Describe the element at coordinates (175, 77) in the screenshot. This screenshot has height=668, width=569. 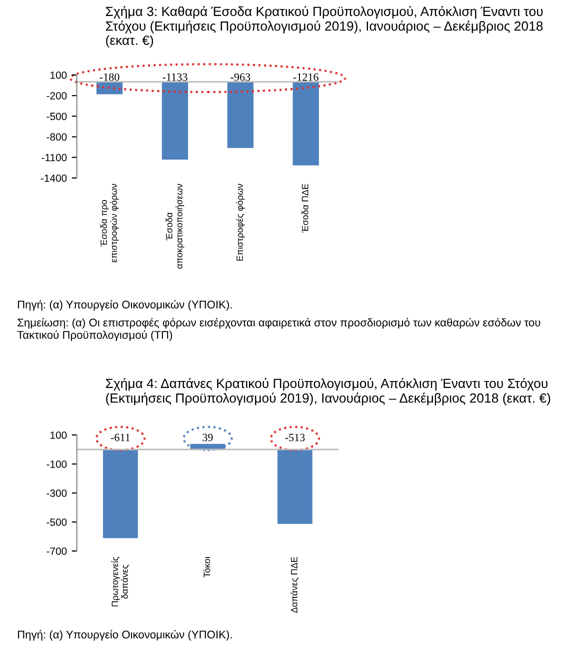
I see `data-label: -1133` at that location.